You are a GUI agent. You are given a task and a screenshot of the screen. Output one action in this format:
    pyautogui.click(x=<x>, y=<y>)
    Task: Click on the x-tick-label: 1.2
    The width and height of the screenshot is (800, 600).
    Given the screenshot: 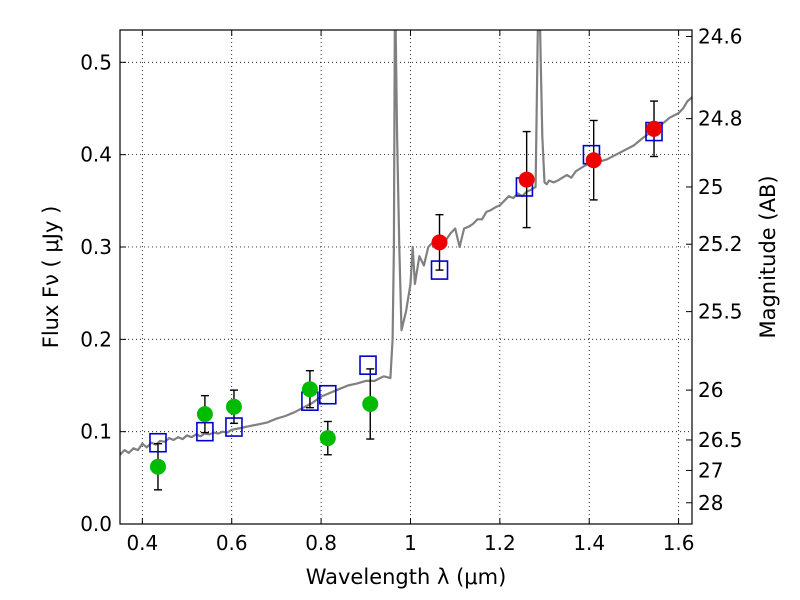 What is the action you would take?
    pyautogui.click(x=500, y=543)
    